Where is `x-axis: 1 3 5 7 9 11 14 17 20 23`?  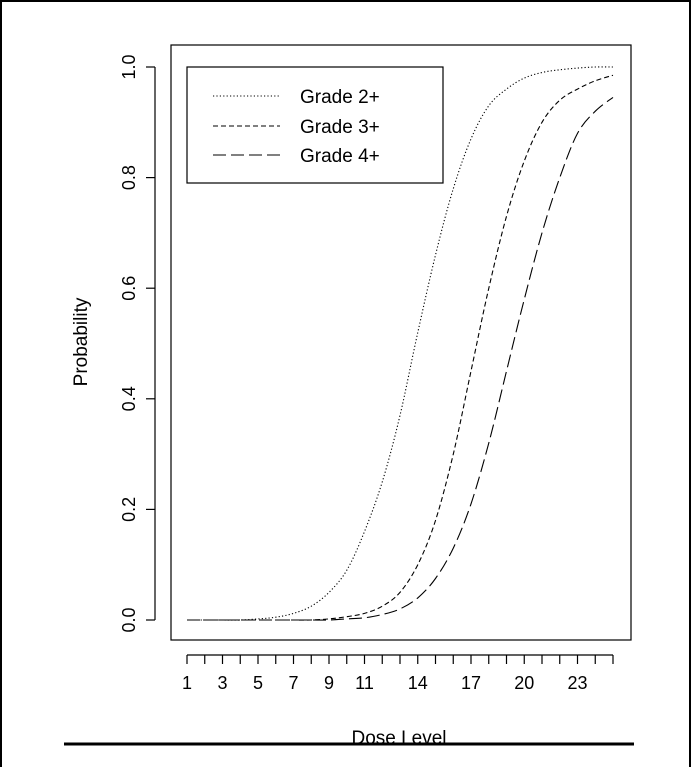
x-axis: 1 3 5 7 9 11 14 17 20 23 is located at coordinates (398, 673).